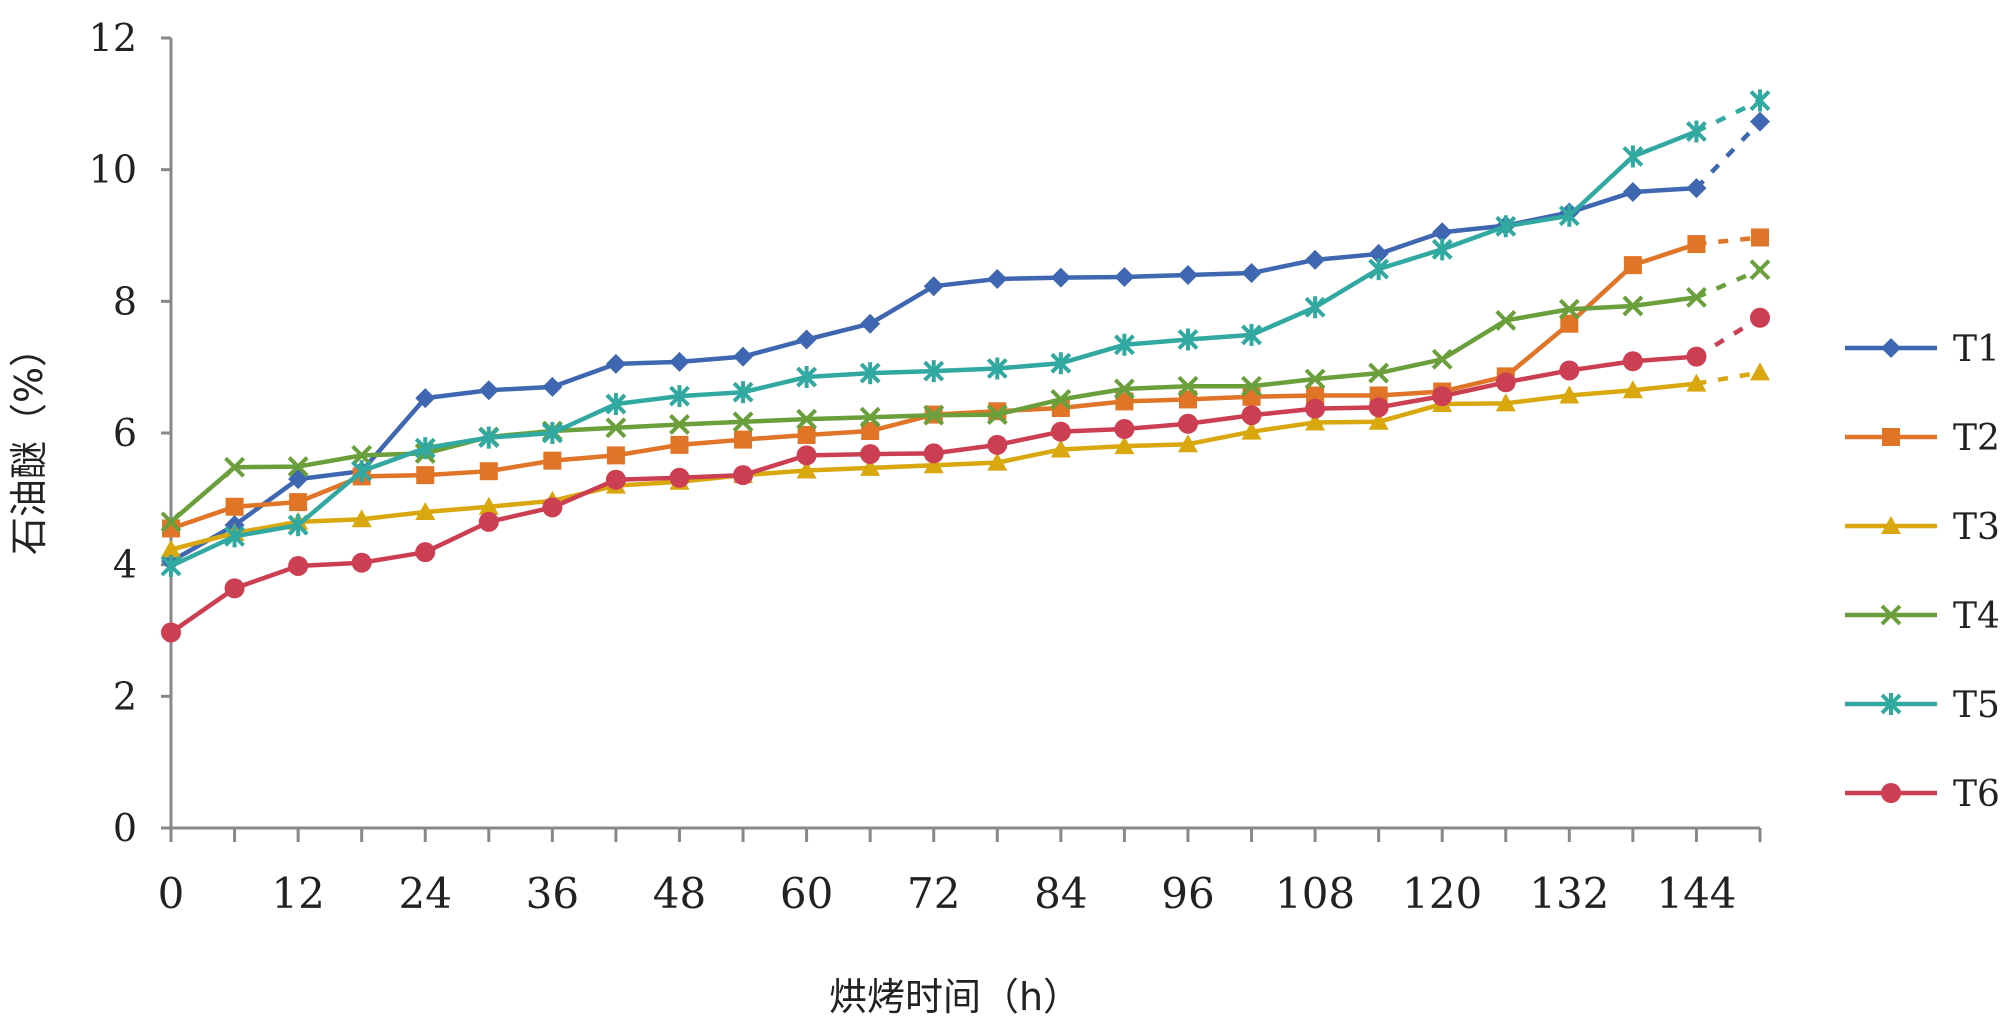  Describe the element at coordinates (1922, 705) in the screenshot. I see `legend-item-T5: T5` at that location.